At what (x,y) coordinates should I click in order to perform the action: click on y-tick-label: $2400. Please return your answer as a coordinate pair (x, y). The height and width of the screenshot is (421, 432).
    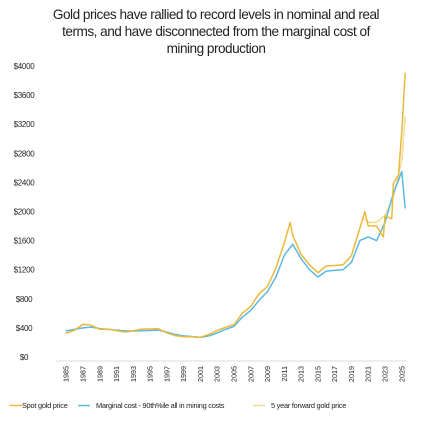
    Looking at the image, I should click on (25, 182).